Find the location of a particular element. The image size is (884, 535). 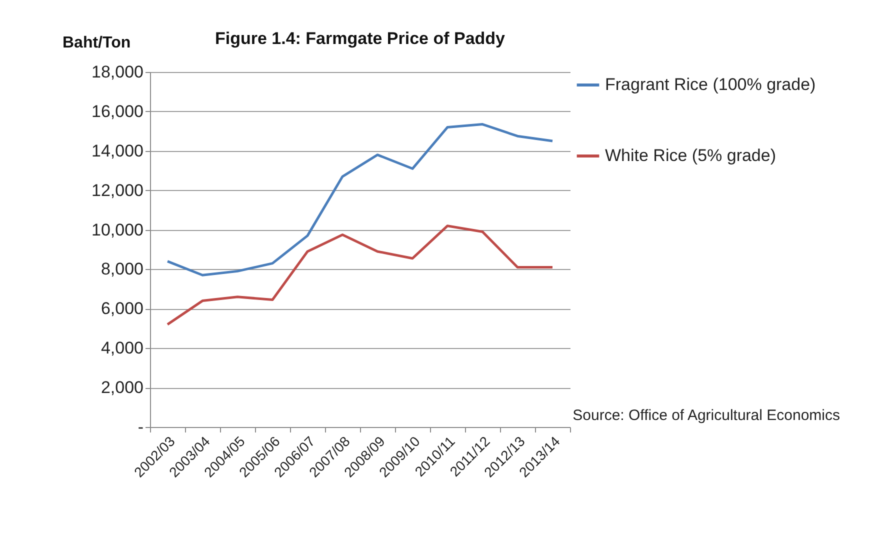

chart-title: Figure 1.4: Farmgate Price of Paddy is located at coordinates (360, 38).